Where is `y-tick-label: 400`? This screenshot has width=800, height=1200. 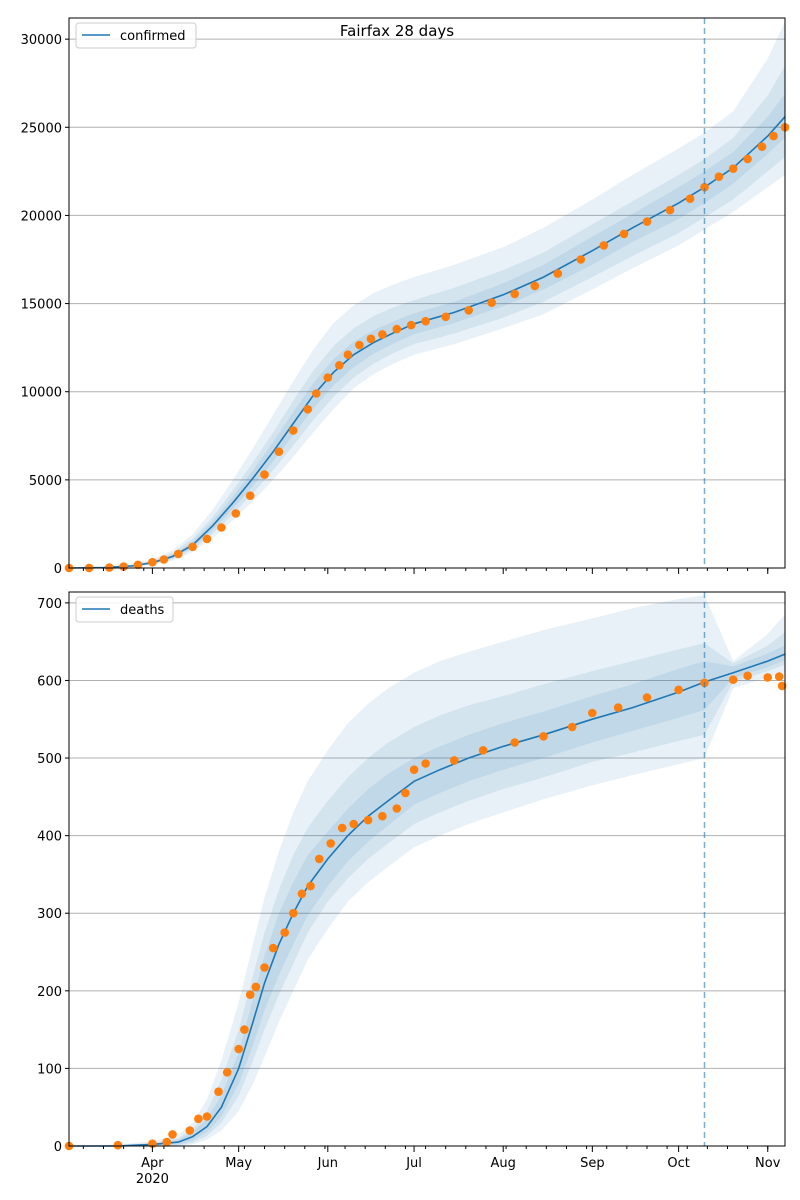
y-tick-label: 400 is located at coordinates (49, 837).